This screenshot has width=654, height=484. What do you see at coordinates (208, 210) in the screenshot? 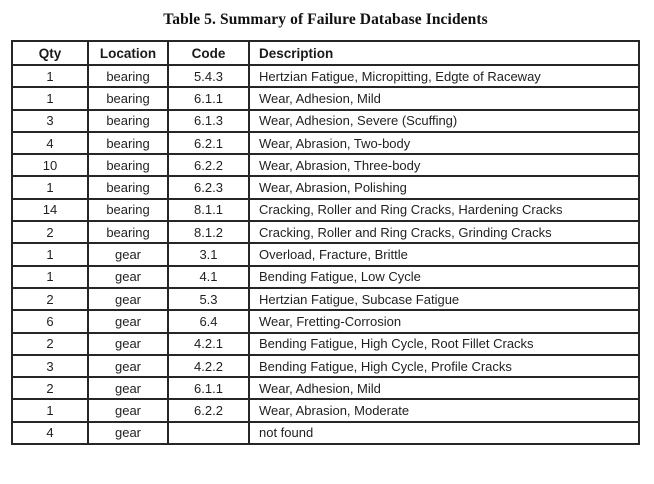
I see `cell-code: 8.1.1` at bounding box center [208, 210].